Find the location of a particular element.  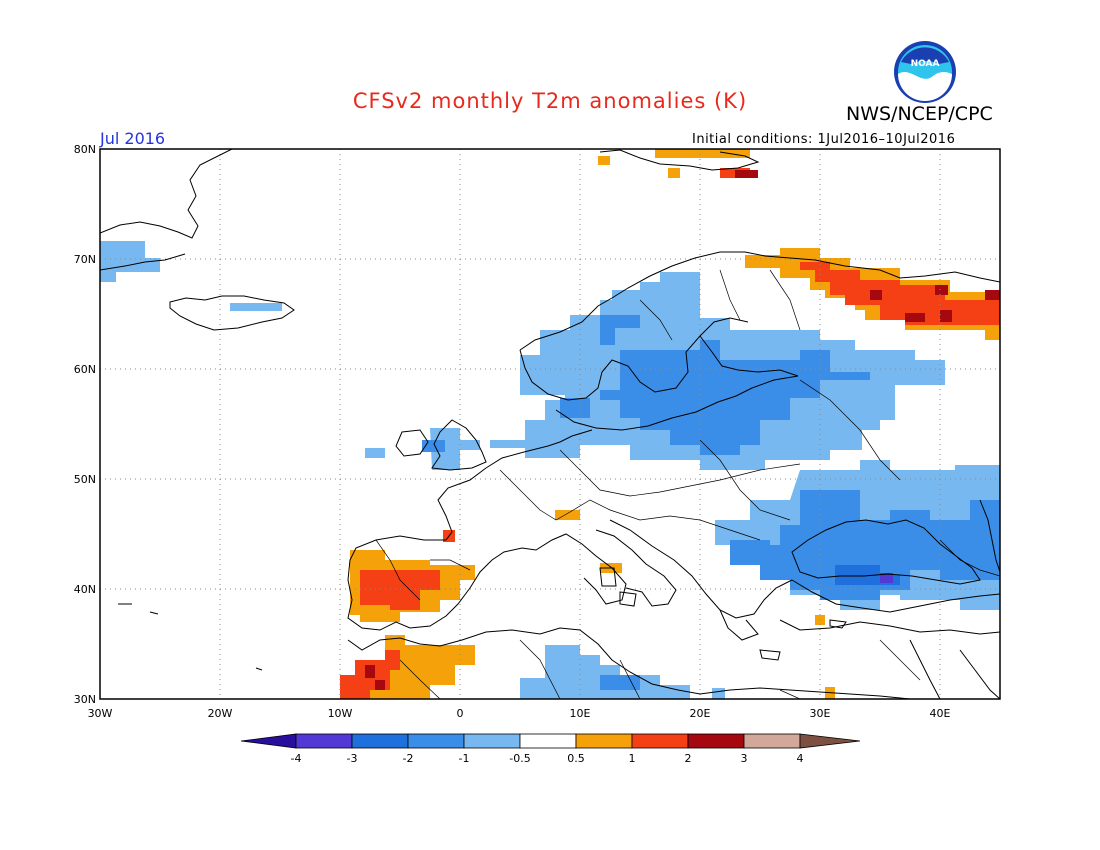

north-africa-coast is located at coordinates (629, 663).